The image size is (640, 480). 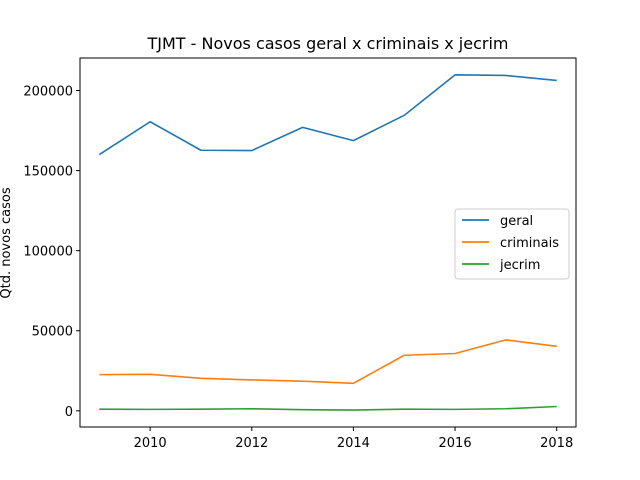 What do you see at coordinates (69, 412) in the screenshot?
I see `y-tick-label: 0` at bounding box center [69, 412].